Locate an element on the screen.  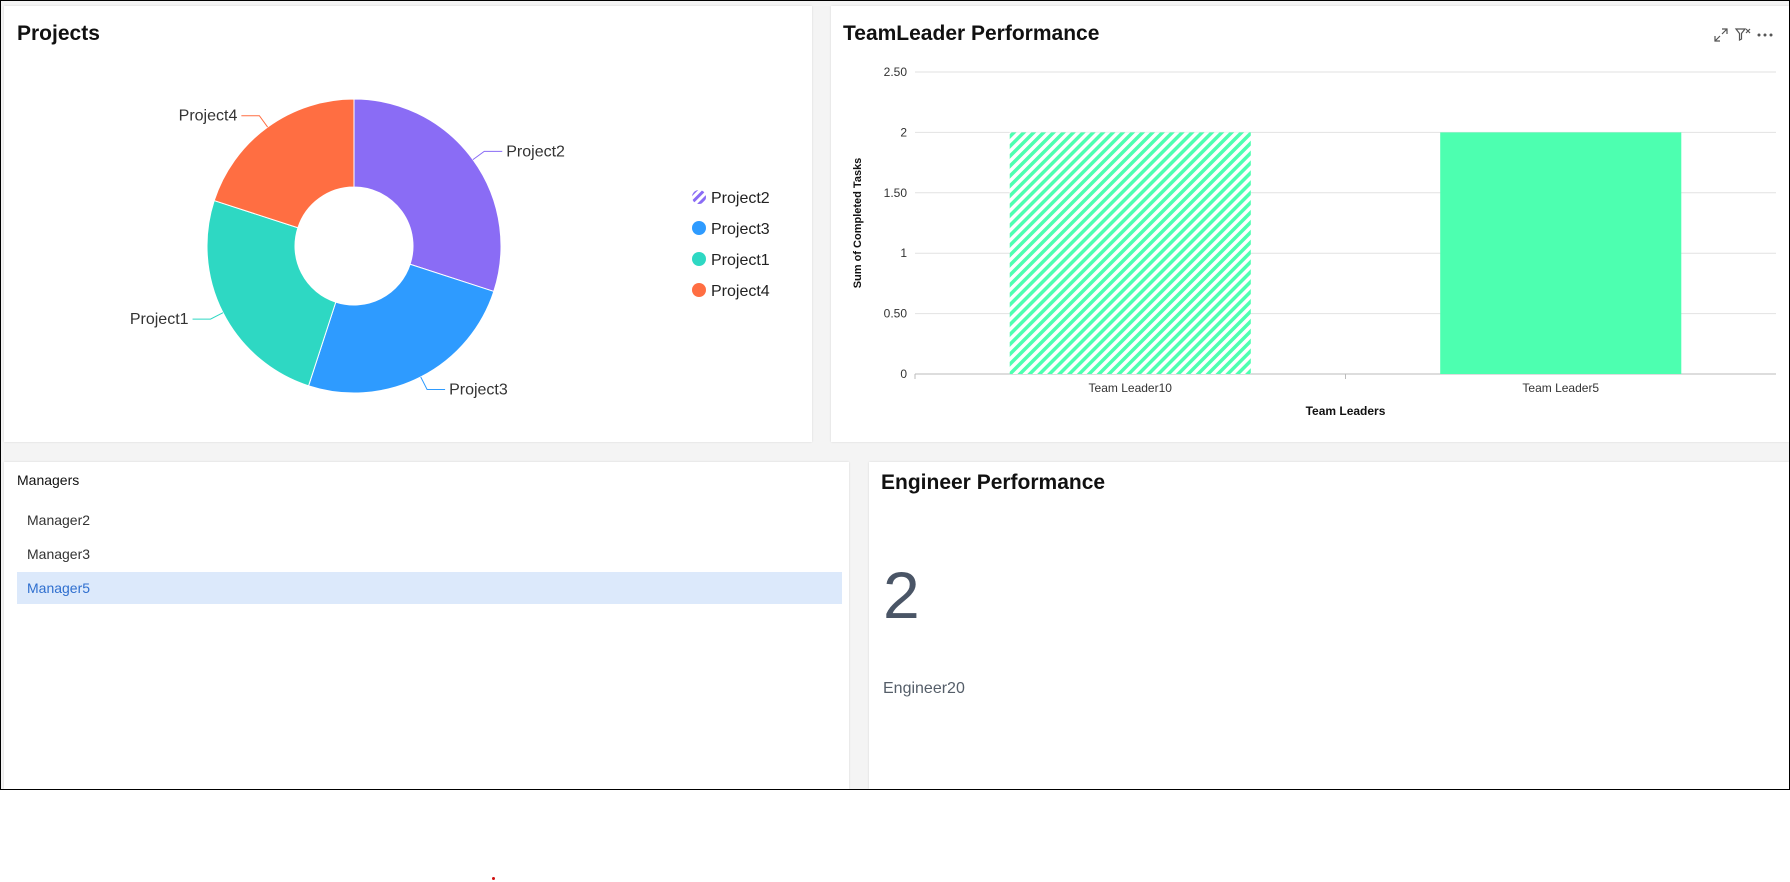
donut-slice-project1 is located at coordinates (271, 293).